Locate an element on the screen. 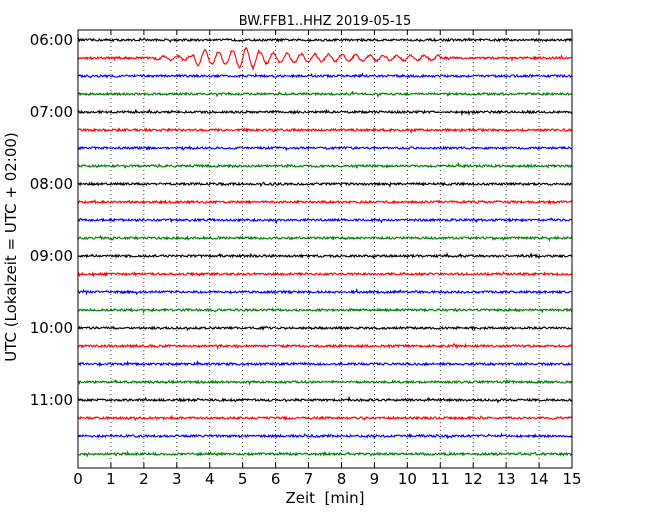  x-tick-label: 1 is located at coordinates (111, 479).